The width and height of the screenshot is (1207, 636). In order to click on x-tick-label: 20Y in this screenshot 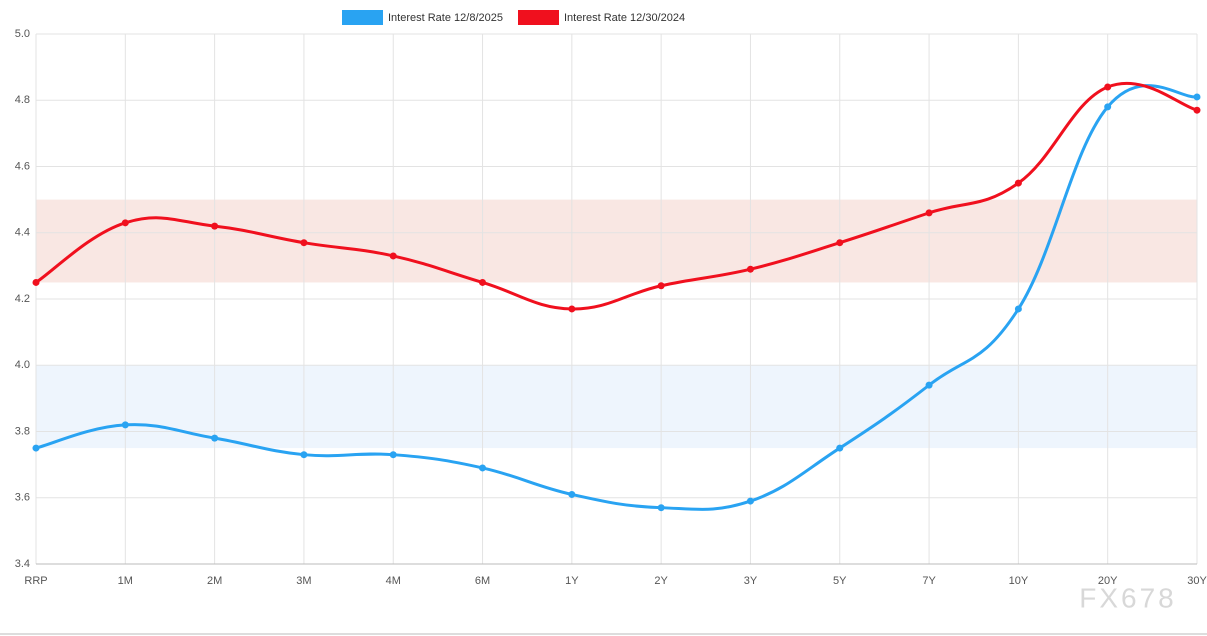, I will do `click(1108, 581)`.